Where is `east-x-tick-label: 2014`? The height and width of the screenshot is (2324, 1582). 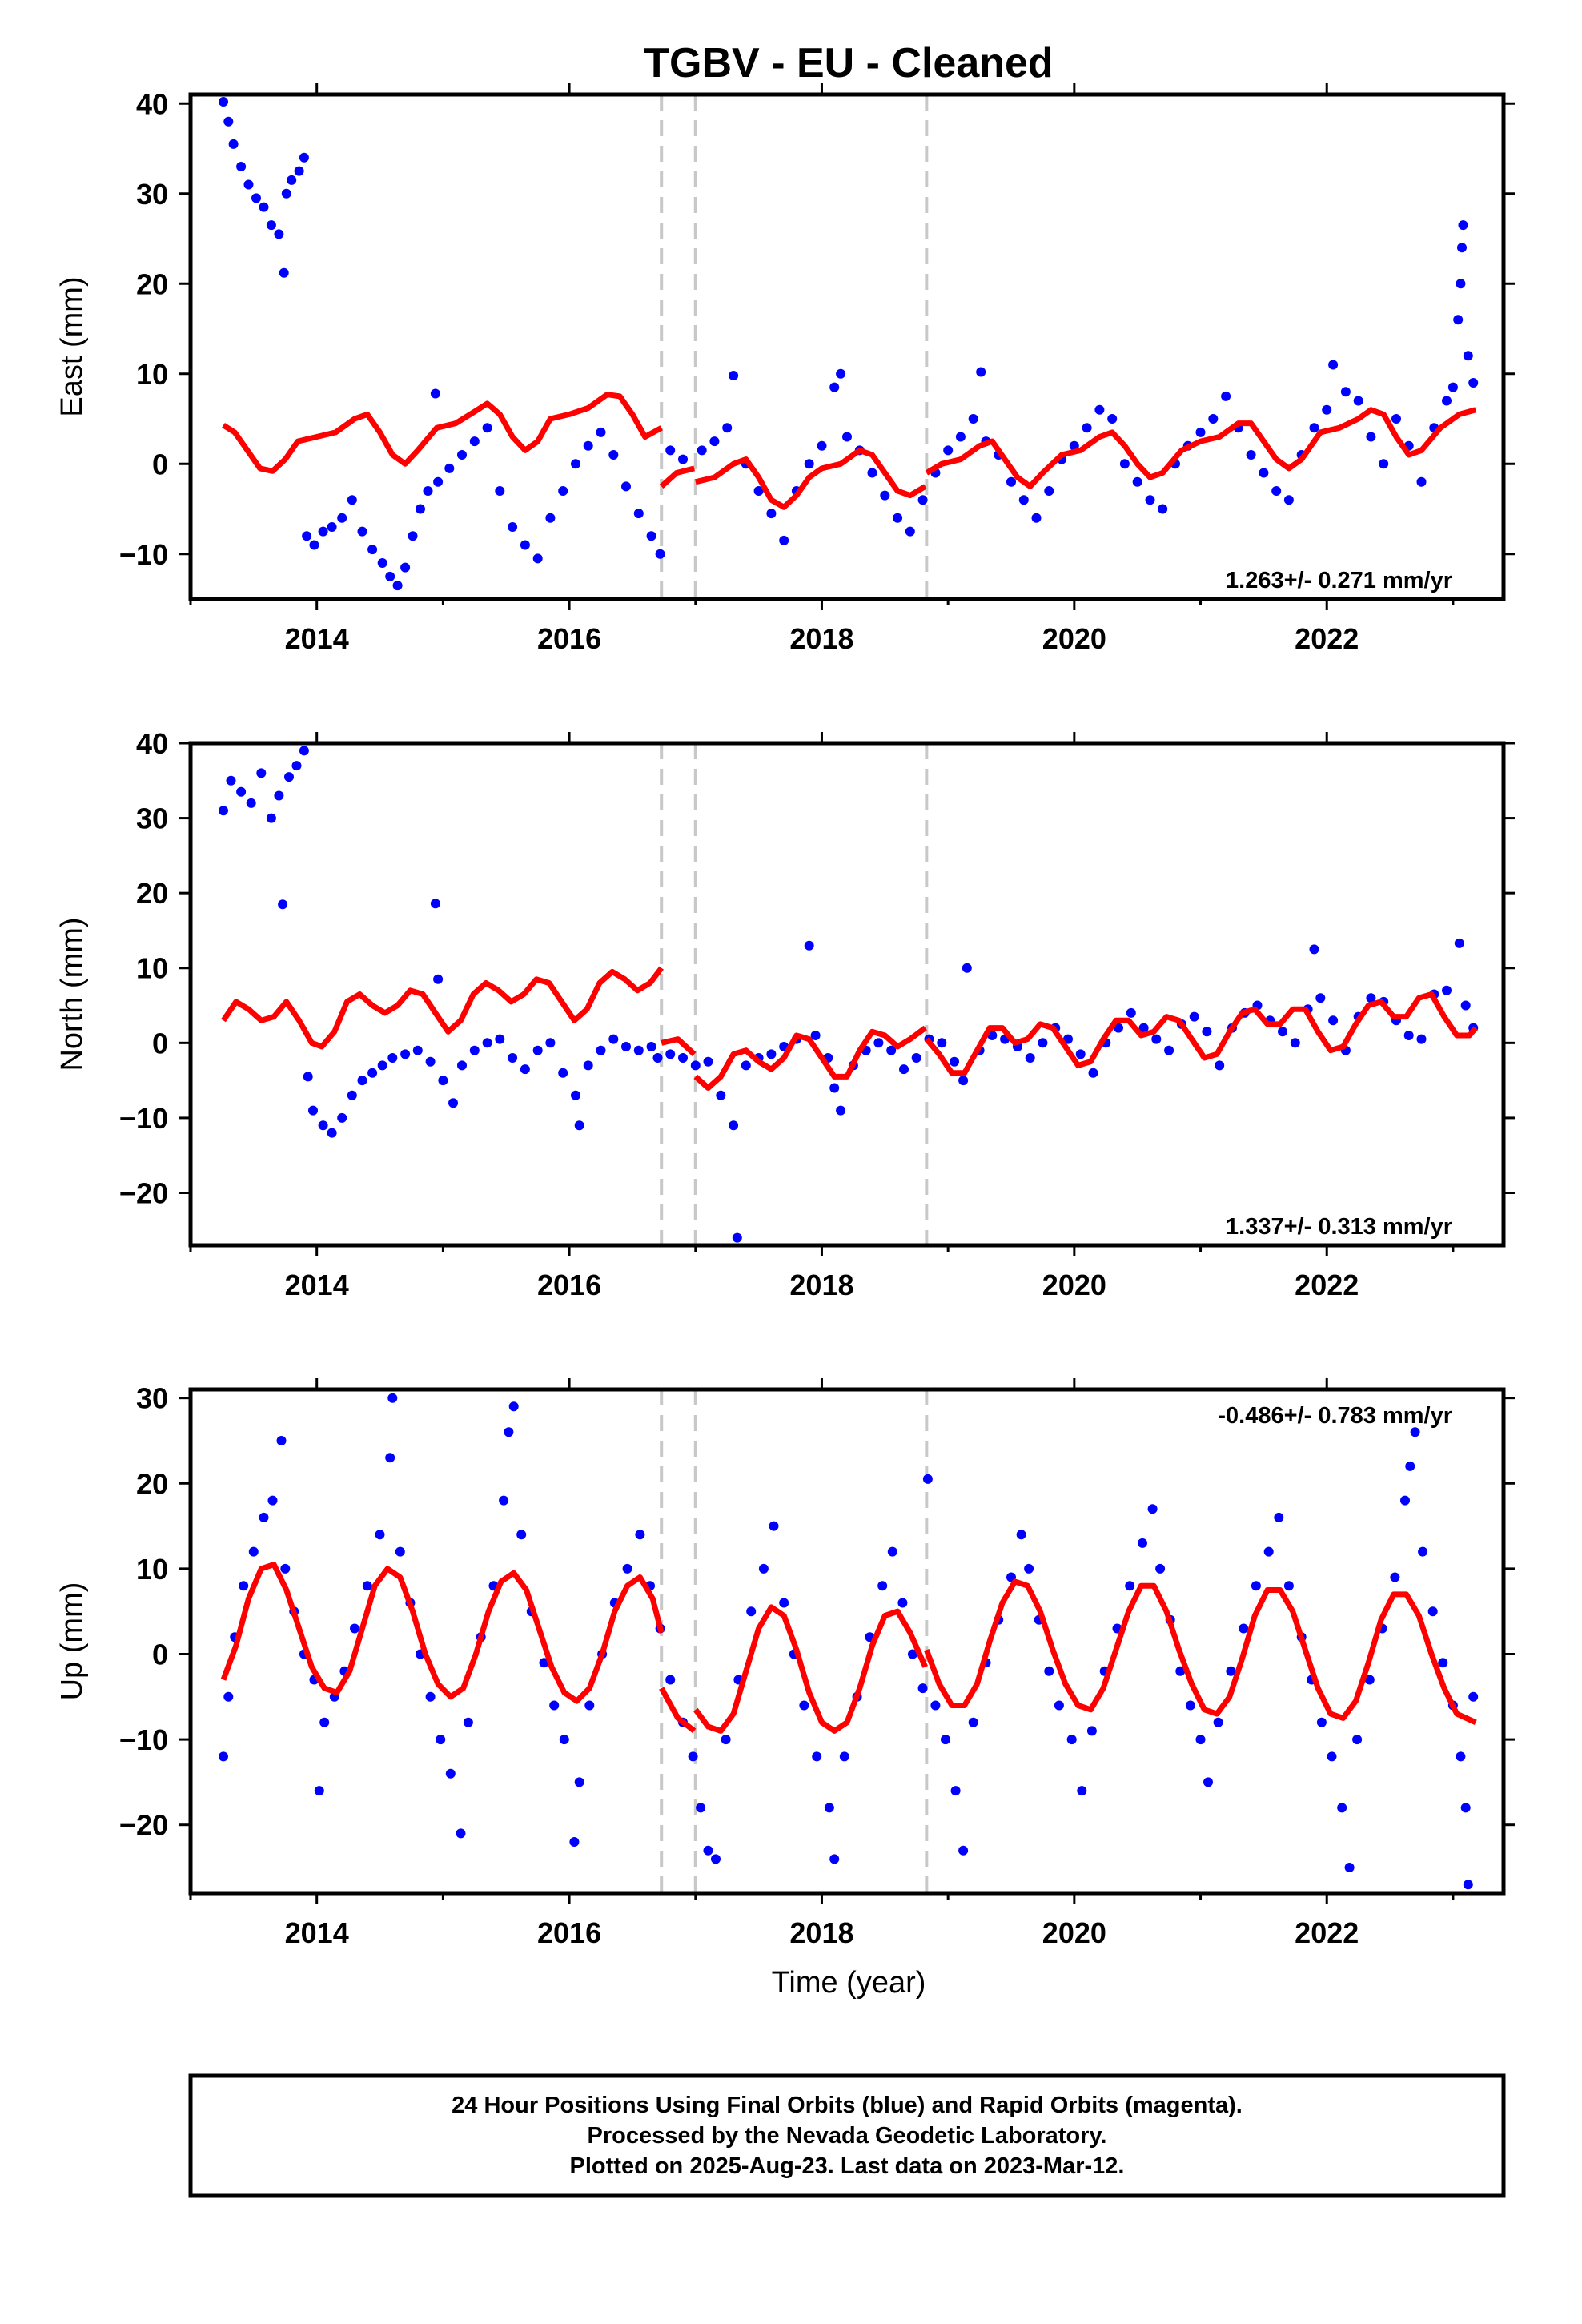
east-x-tick-label: 2014 is located at coordinates (317, 638).